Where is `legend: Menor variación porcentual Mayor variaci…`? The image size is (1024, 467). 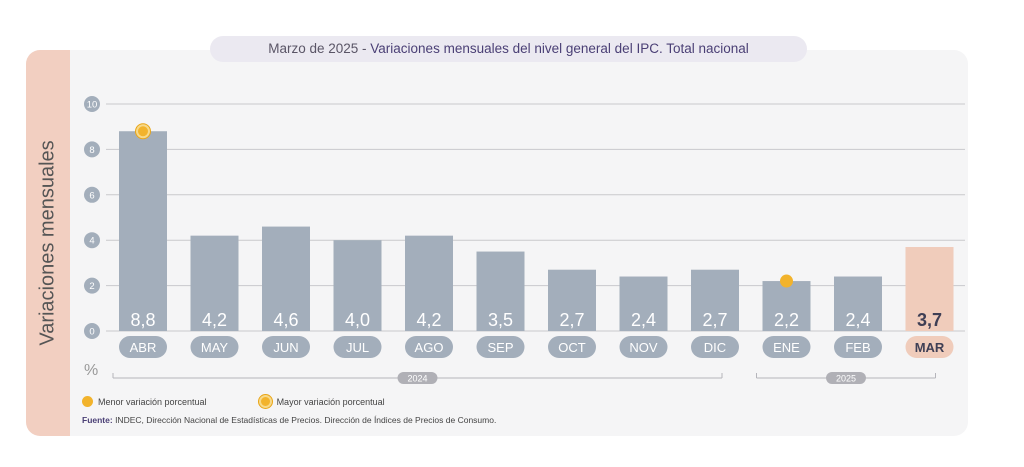
legend: Menor variación porcentual Mayor variaci… is located at coordinates (233, 401).